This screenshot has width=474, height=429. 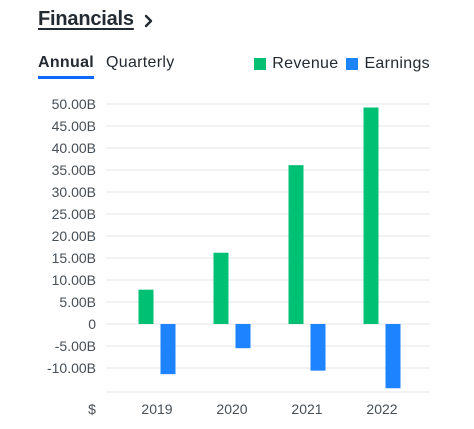 I want to click on period-tabs: Annual Quarterly, so click(x=112, y=66).